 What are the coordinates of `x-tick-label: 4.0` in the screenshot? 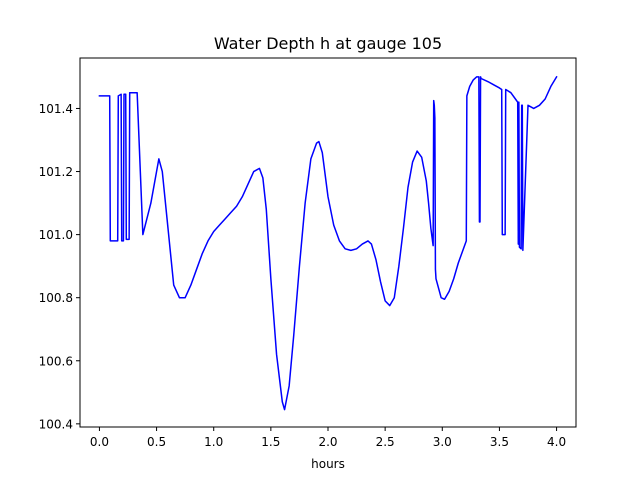 It's located at (556, 442).